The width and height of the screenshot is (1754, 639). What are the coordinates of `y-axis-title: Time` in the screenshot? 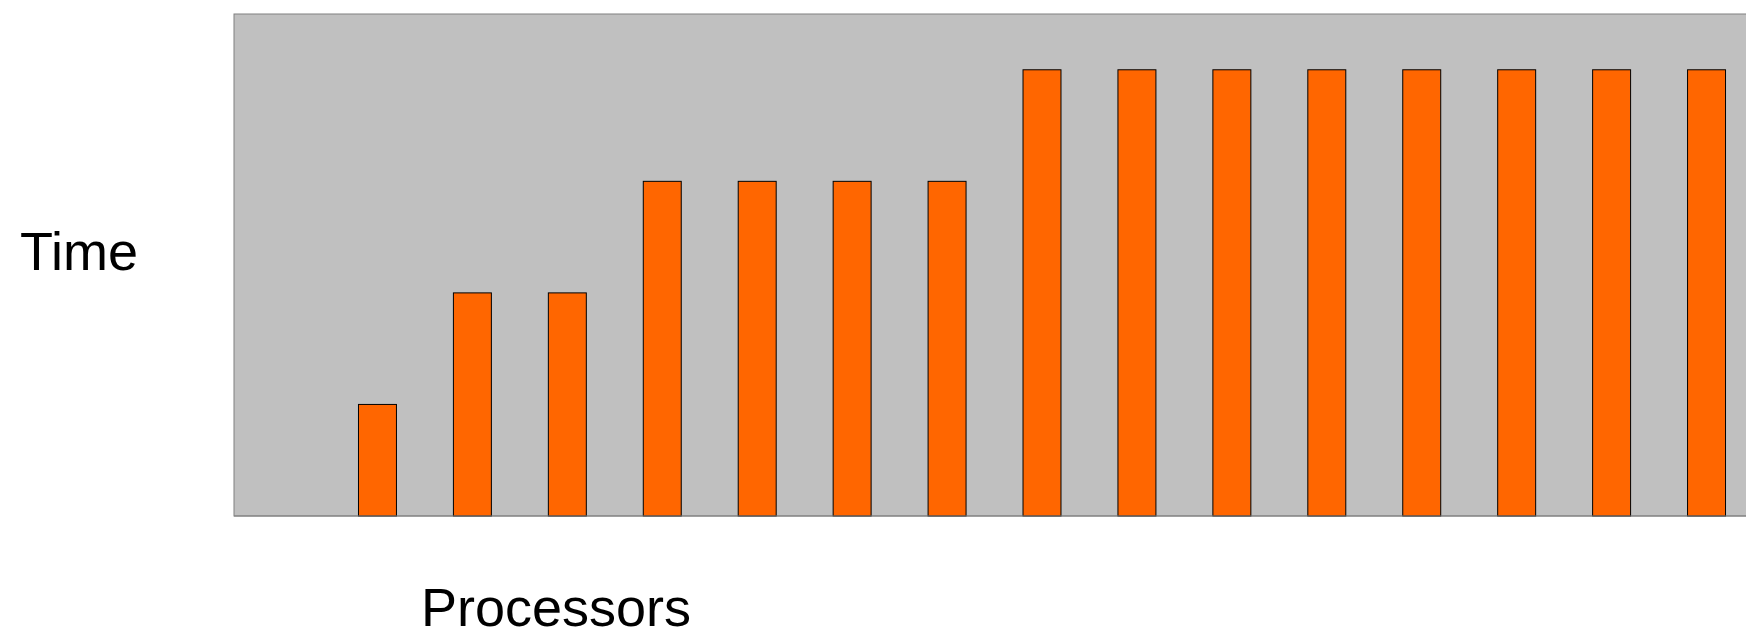 It's located at (79, 251).